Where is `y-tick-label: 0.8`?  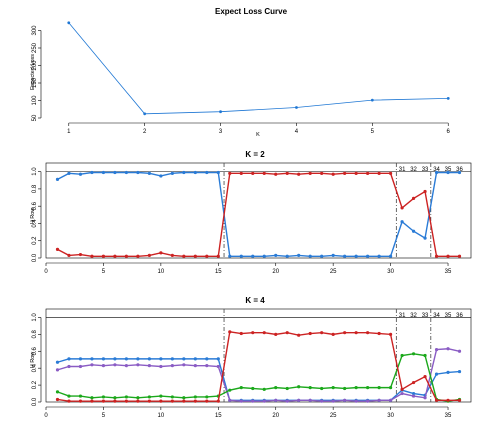 y-tick-label: 0.8 is located at coordinates (35, 334).